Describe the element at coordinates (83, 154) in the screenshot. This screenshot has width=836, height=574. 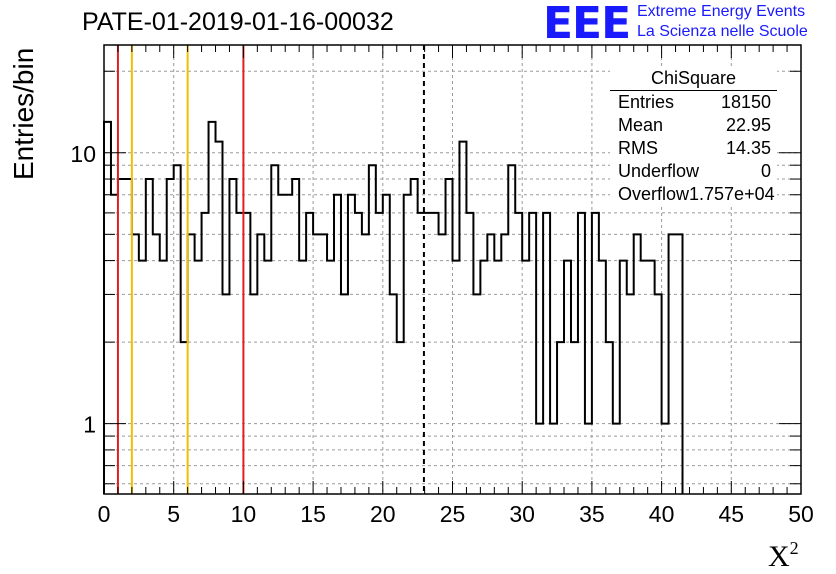
I see `y-tick-label: 10` at that location.